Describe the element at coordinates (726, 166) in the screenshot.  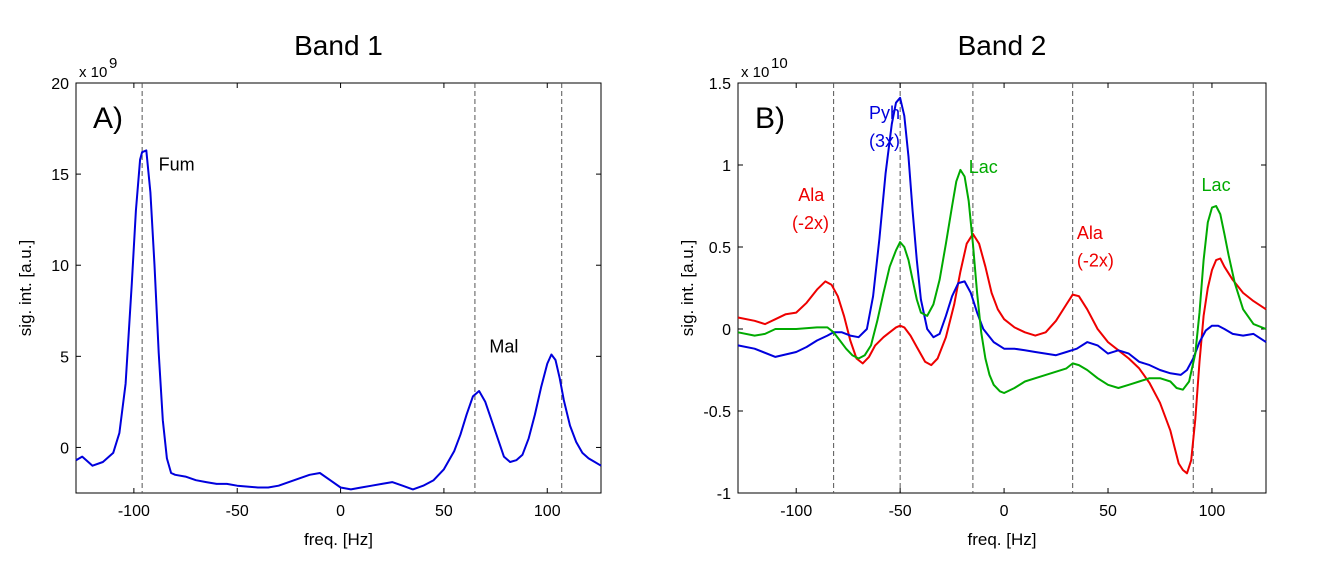
I see `y-tick-label: 1` at that location.